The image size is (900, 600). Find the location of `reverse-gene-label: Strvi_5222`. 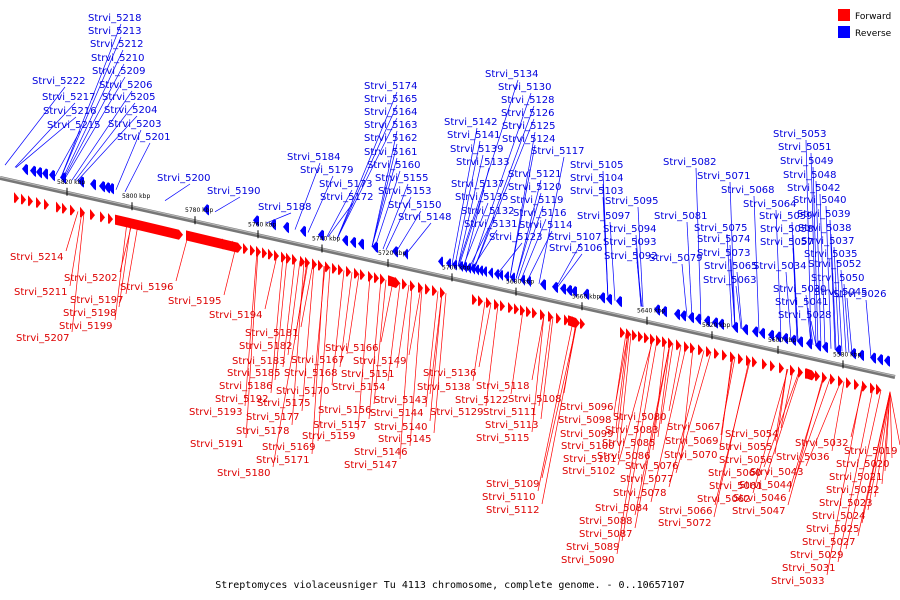

reverse-gene-label: Strvi_5222 is located at coordinates (59, 81).